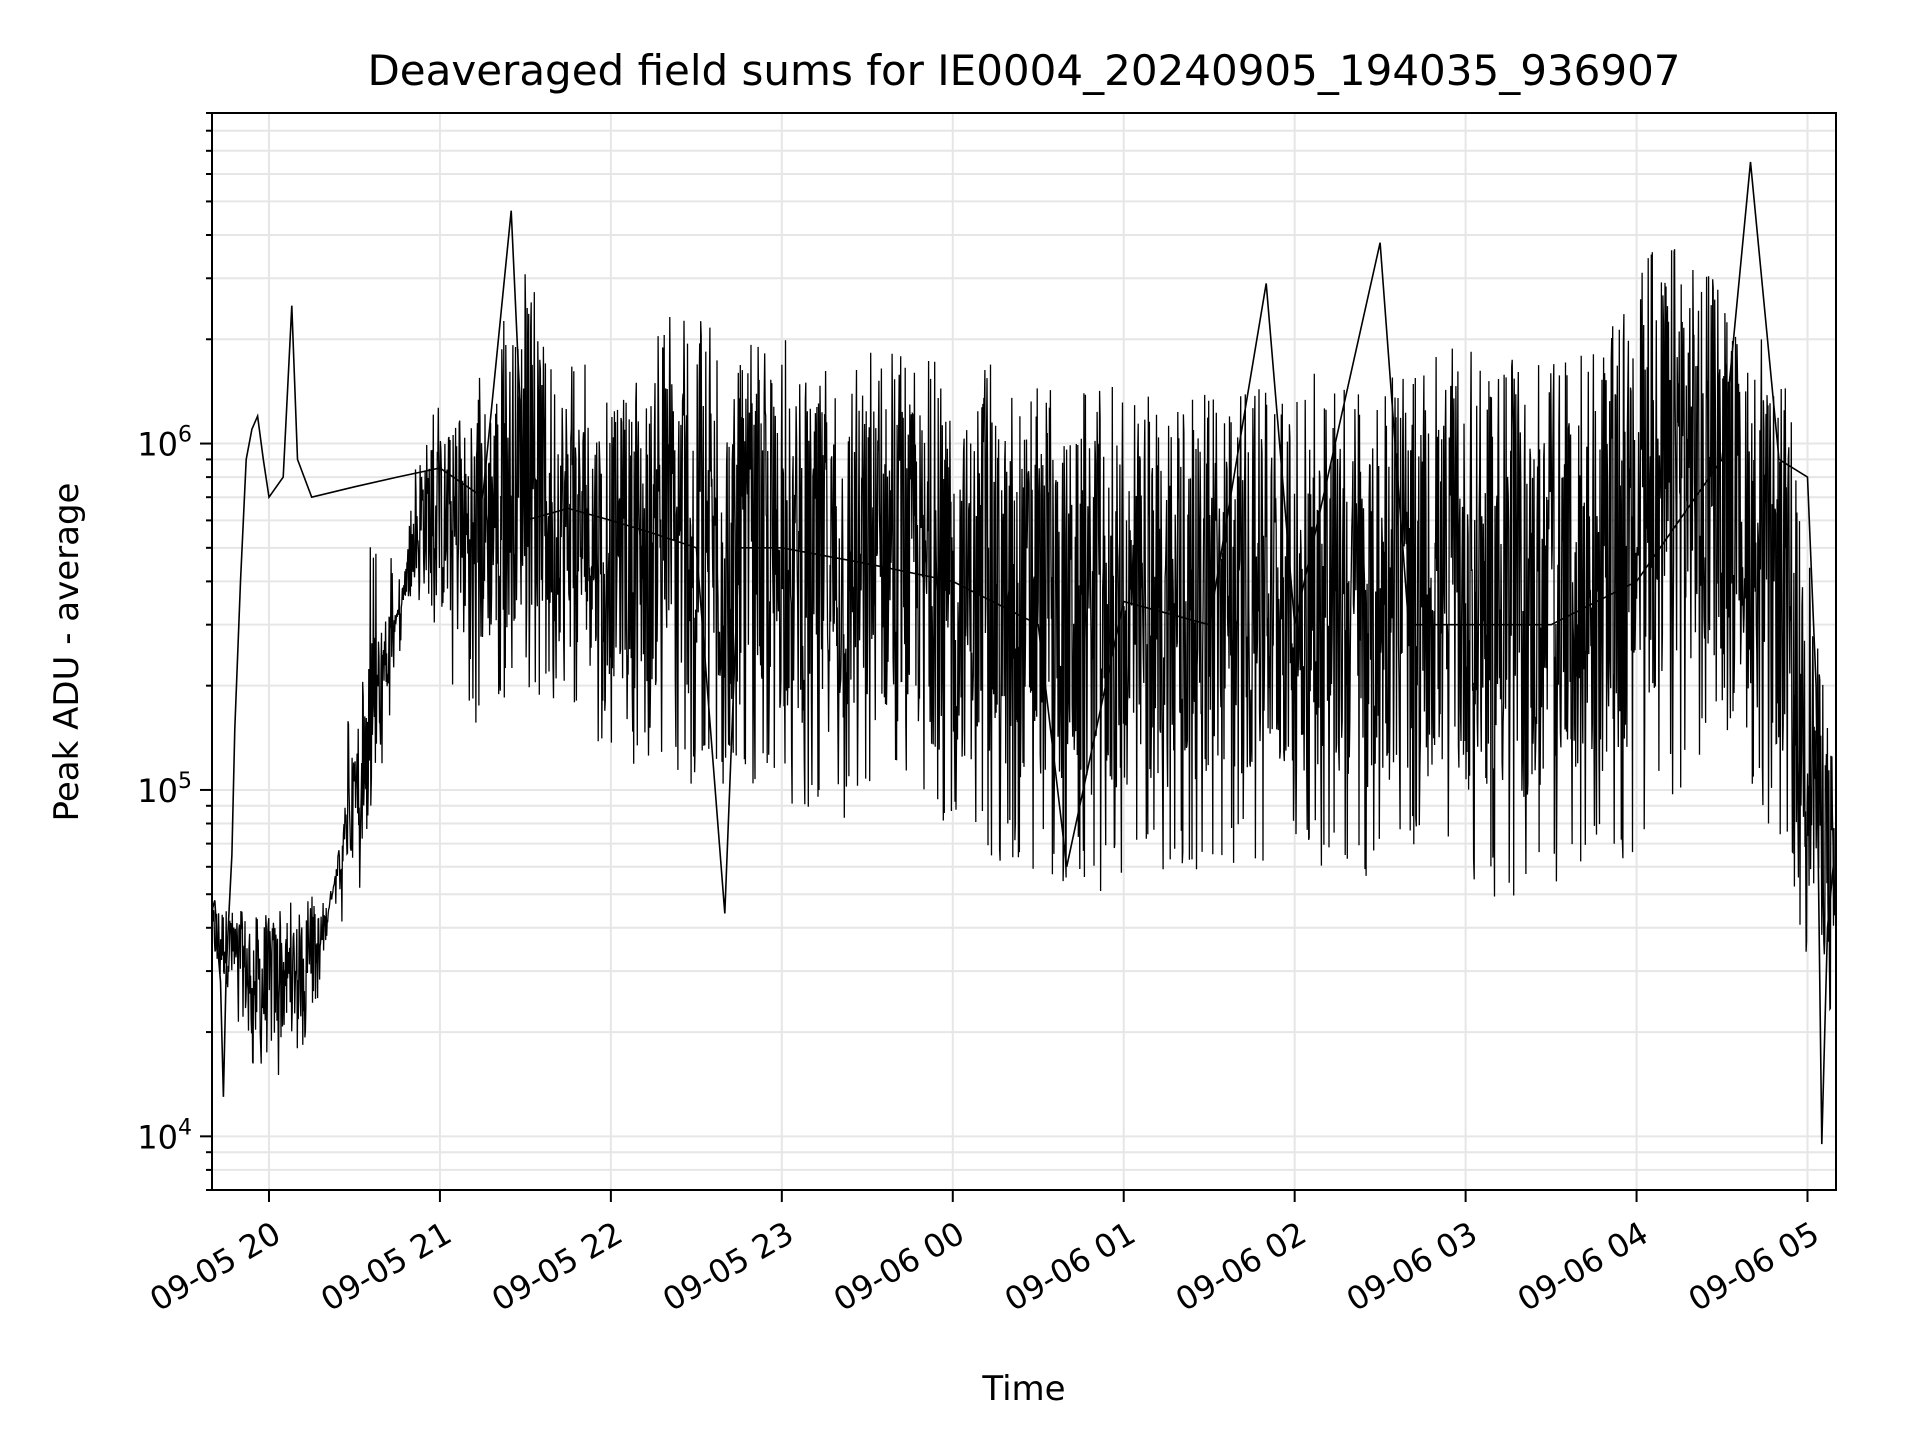 This screenshot has width=1920, height=1440. Describe the element at coordinates (67, 652) in the screenshot. I see `y-axis-label: Peak ADU - average` at that location.